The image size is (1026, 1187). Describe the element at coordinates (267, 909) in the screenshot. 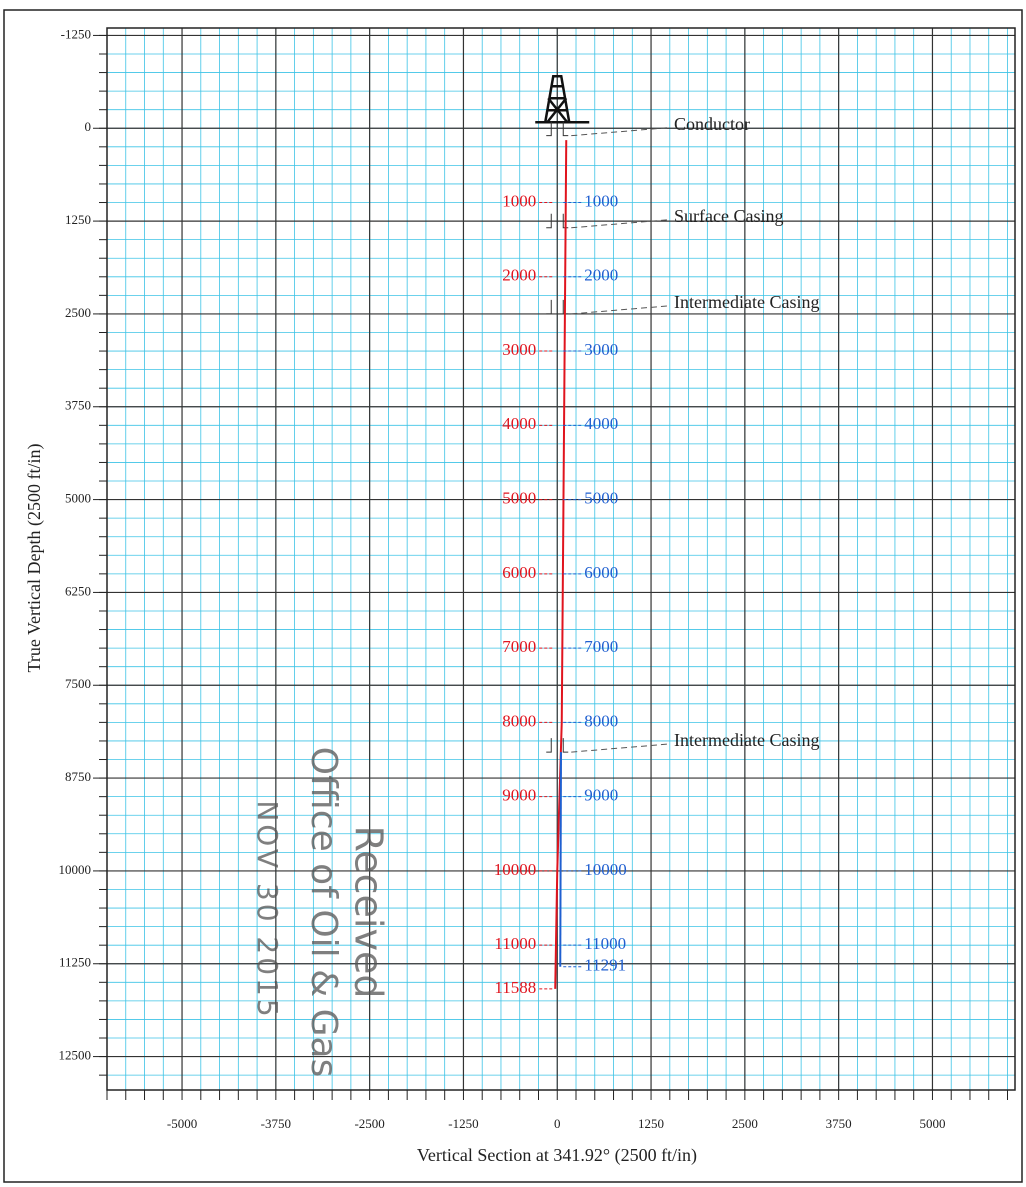

I see `stamp-line: NOV 30 2015` at that location.